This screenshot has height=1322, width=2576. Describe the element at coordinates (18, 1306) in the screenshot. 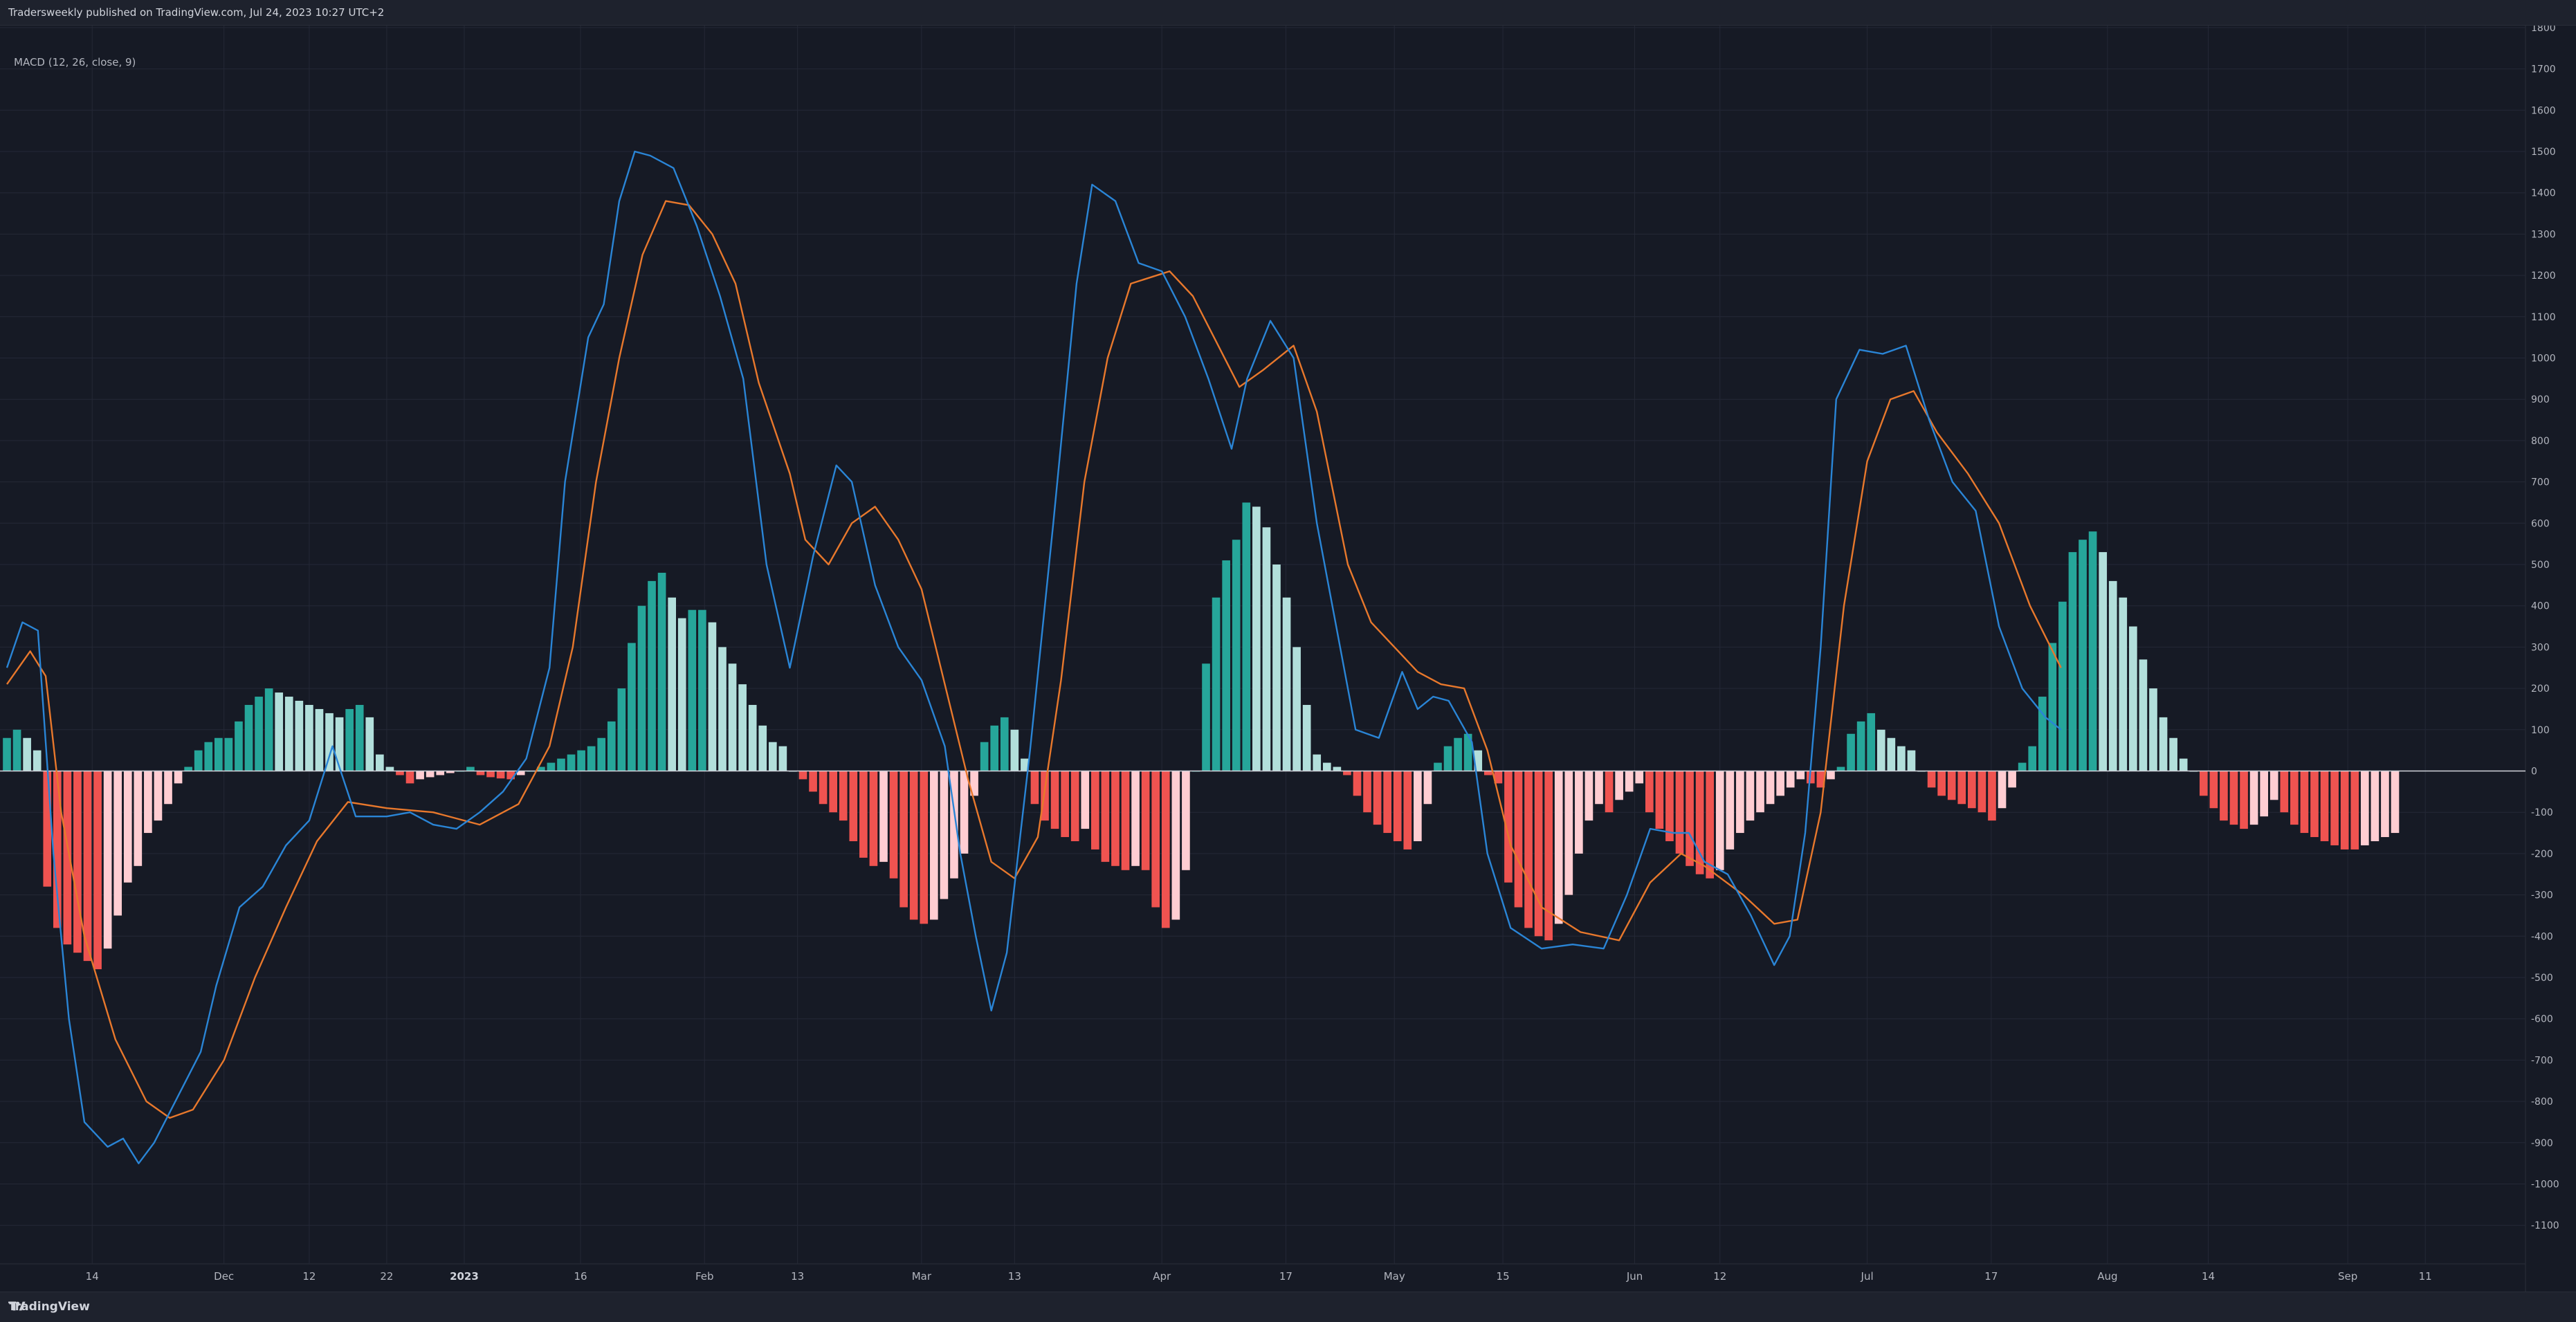

I see `tradingview-logo-icon` at that location.